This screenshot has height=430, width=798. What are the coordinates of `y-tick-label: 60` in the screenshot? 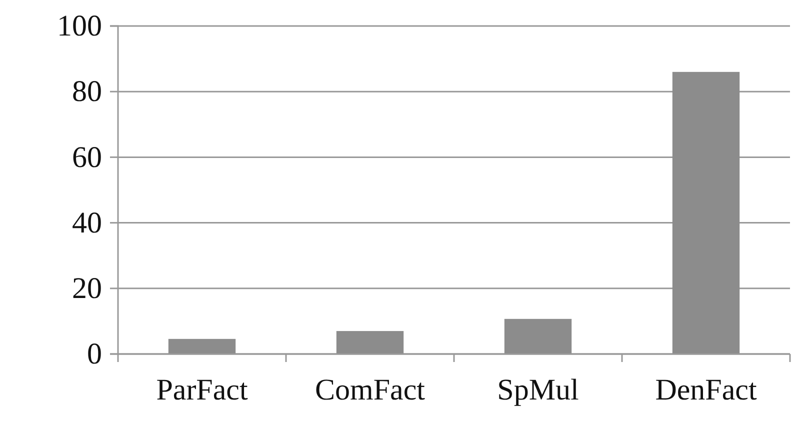 It's located at (87, 157).